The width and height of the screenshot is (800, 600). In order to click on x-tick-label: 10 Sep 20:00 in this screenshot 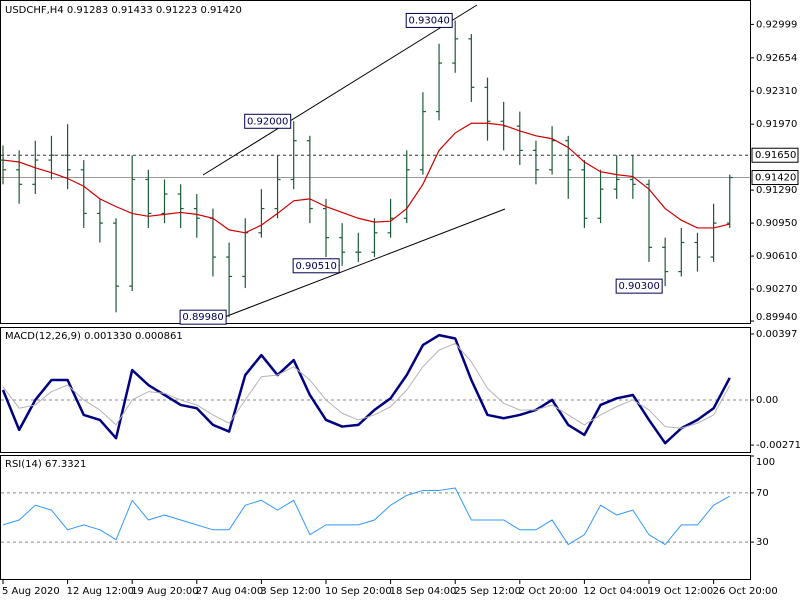, I will do `click(358, 591)`.